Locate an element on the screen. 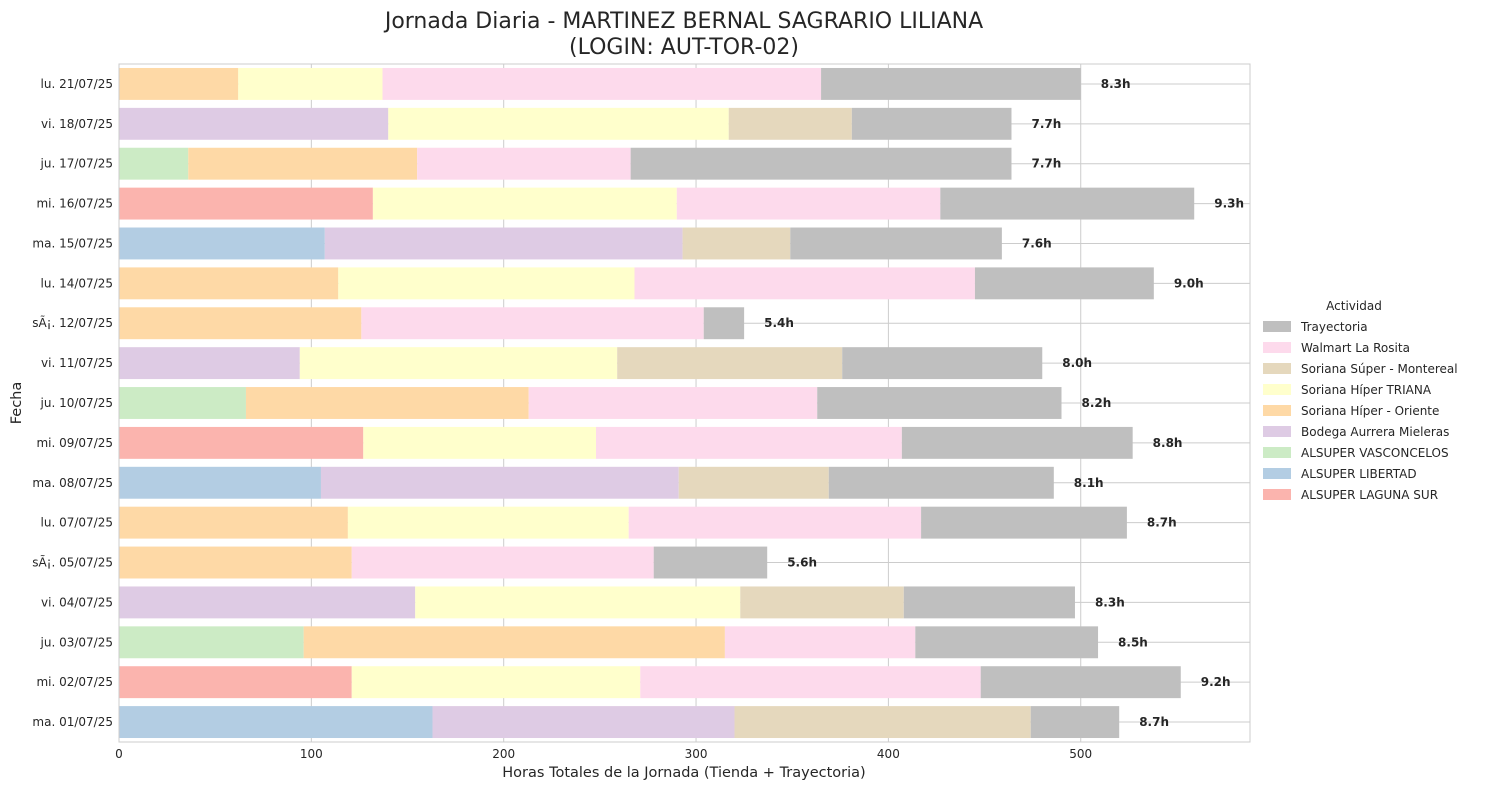 The width and height of the screenshot is (1489, 790). legend-title: Actividad is located at coordinates (1354, 306).